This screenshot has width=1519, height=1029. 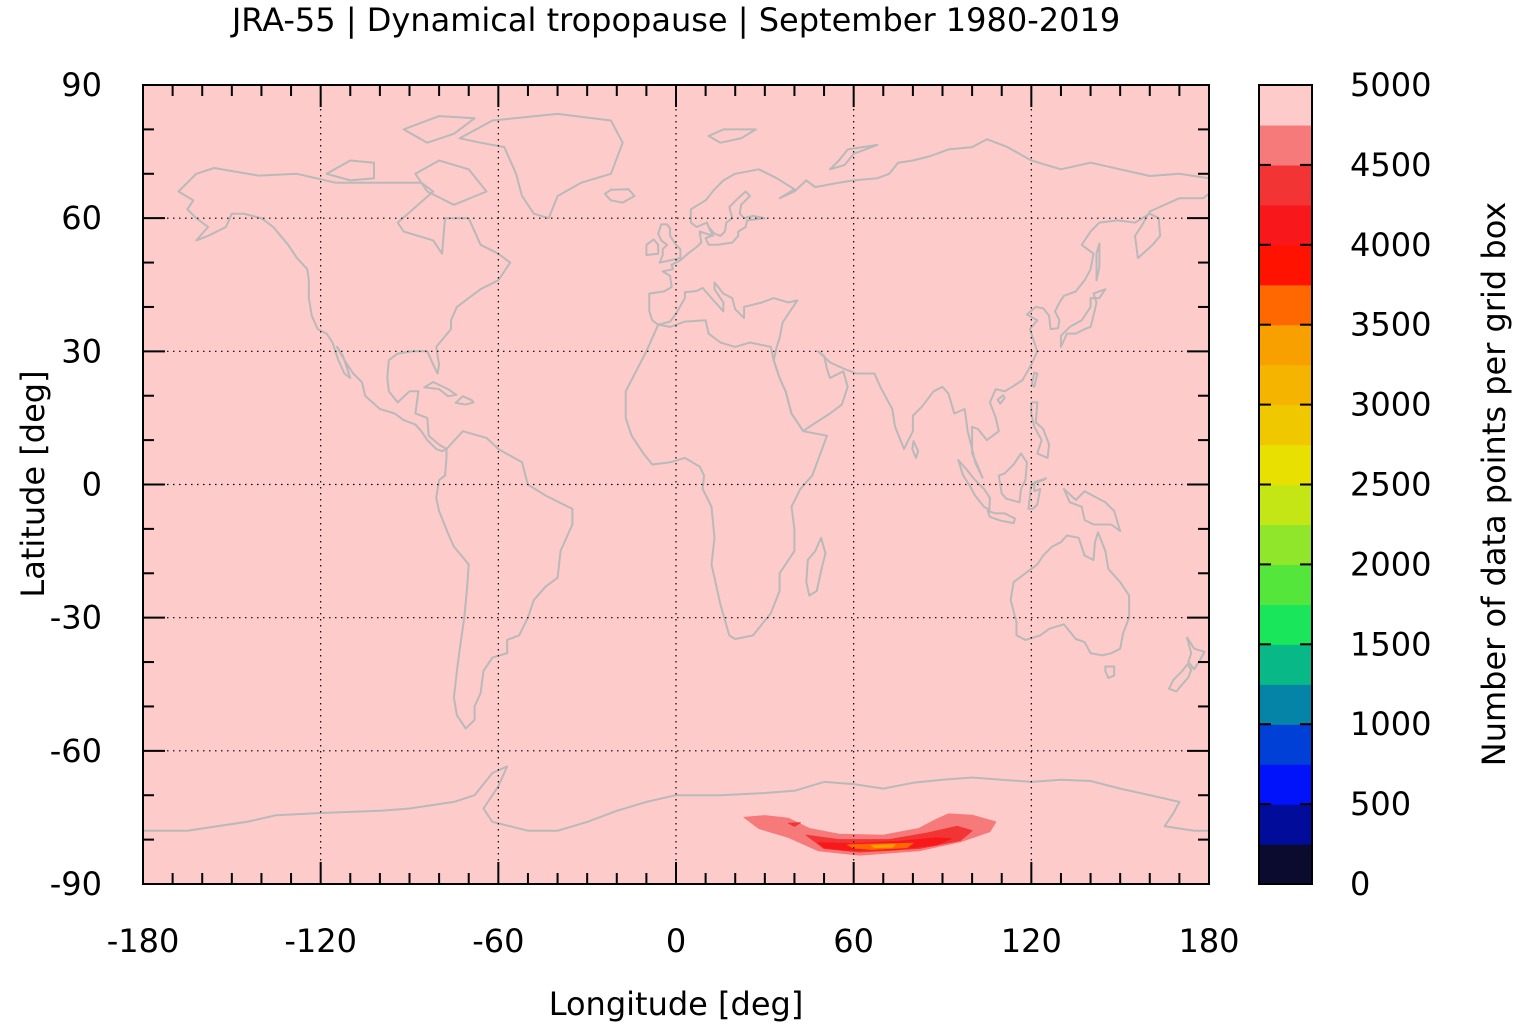 I want to click on colorbar-tick-labels: 0 500 1000 1500 2000 2500 3000 3500 4000 4500 5000, so click(x=1390, y=484).